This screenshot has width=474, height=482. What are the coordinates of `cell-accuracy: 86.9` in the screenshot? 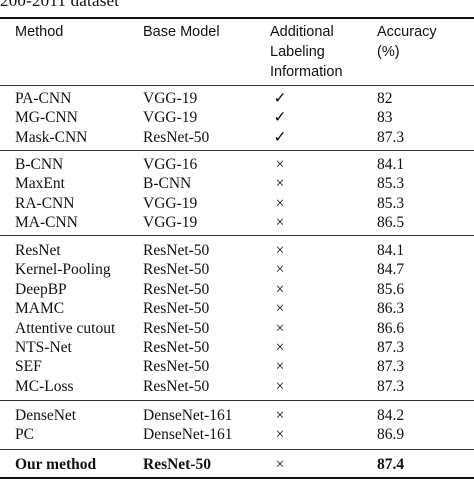 It's located at (391, 435).